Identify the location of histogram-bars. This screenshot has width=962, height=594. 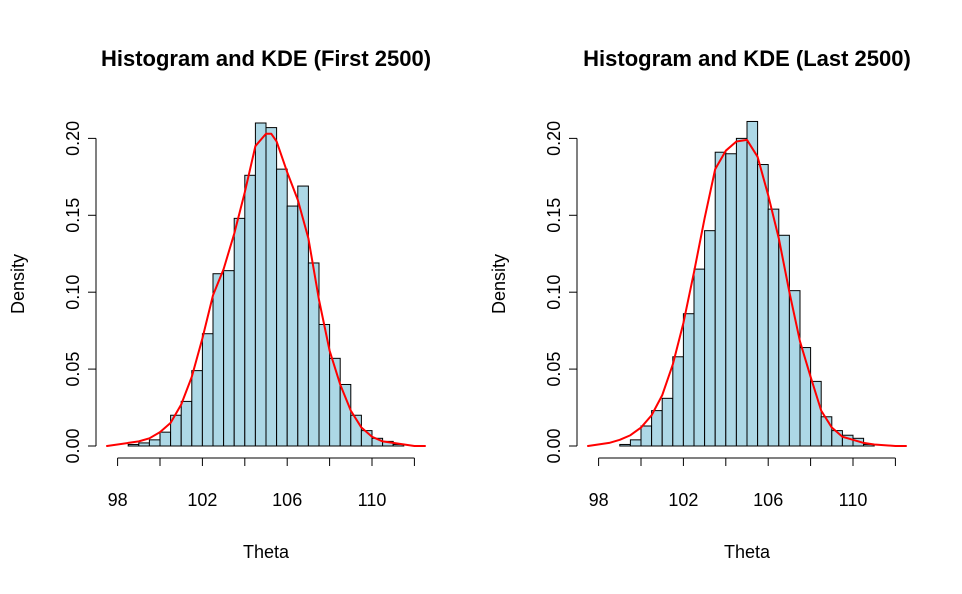
(747, 283).